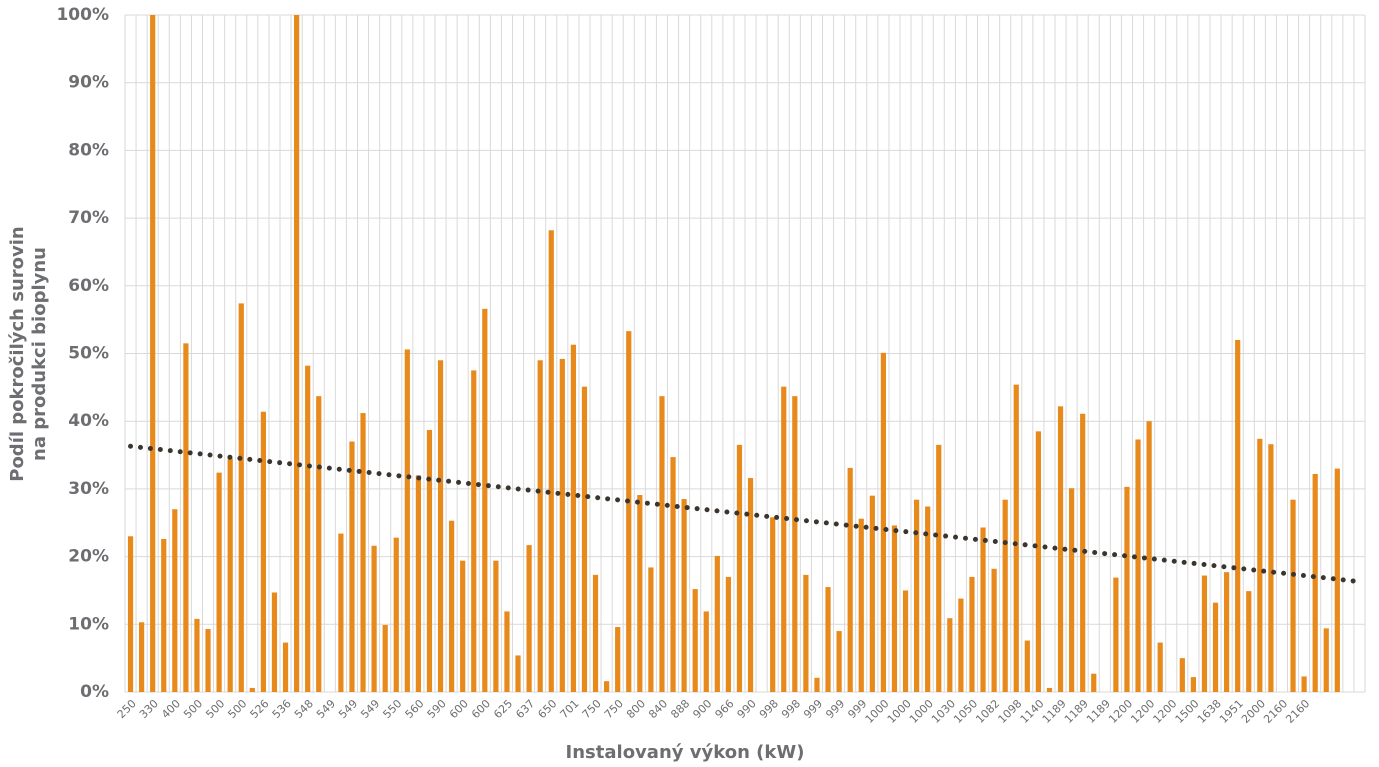  I want to click on y-tick-label: 10%, so click(88, 624).